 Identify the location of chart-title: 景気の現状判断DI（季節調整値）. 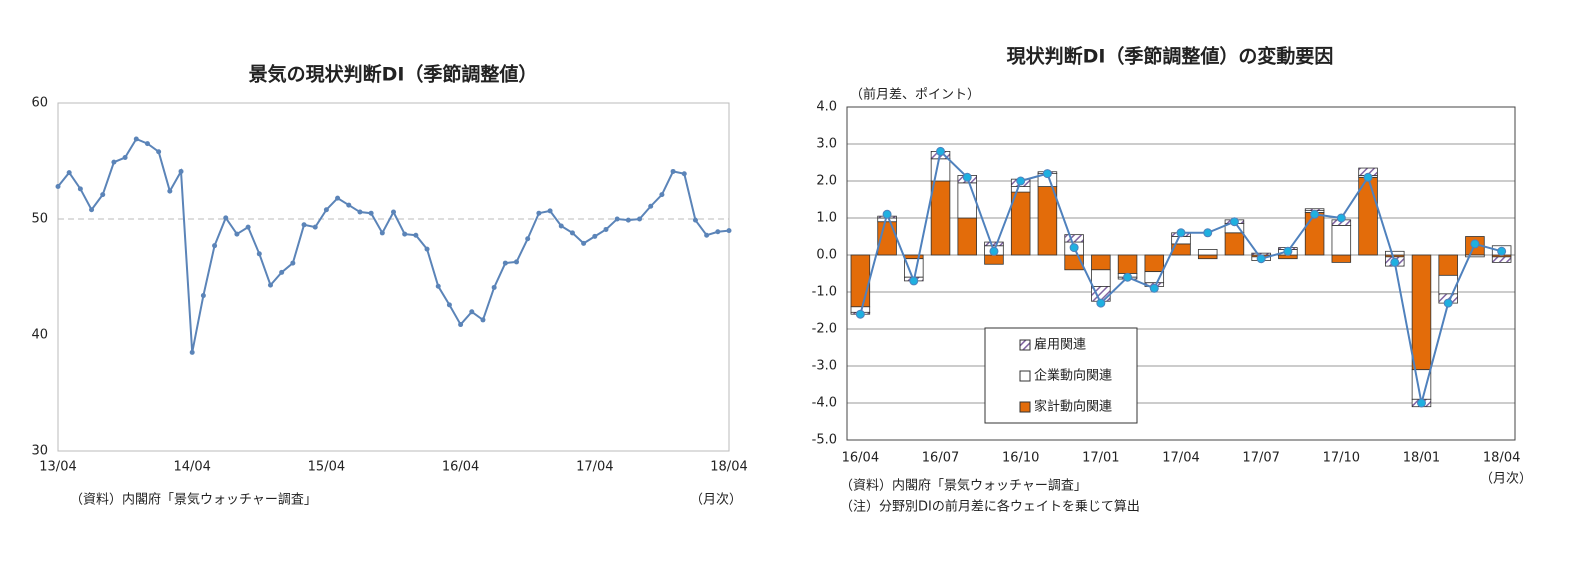
(393, 74).